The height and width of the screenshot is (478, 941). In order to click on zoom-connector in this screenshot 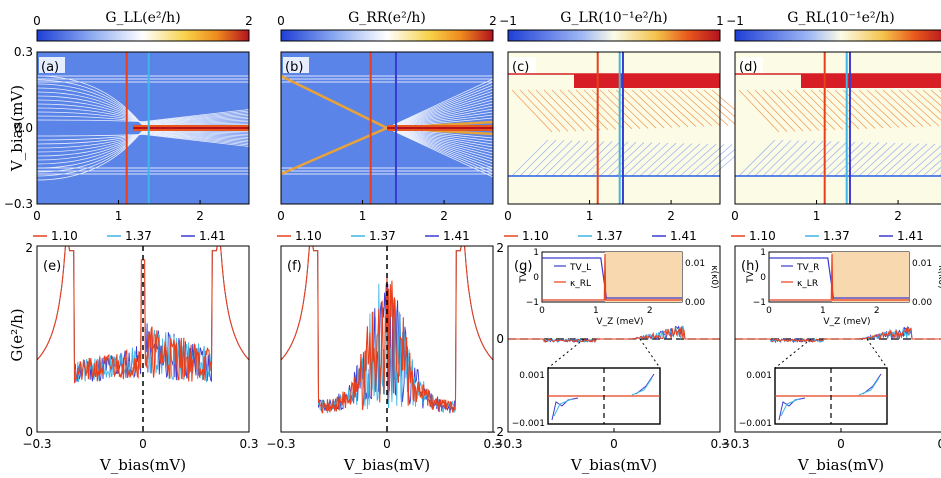, I will do `click(877, 353)`.